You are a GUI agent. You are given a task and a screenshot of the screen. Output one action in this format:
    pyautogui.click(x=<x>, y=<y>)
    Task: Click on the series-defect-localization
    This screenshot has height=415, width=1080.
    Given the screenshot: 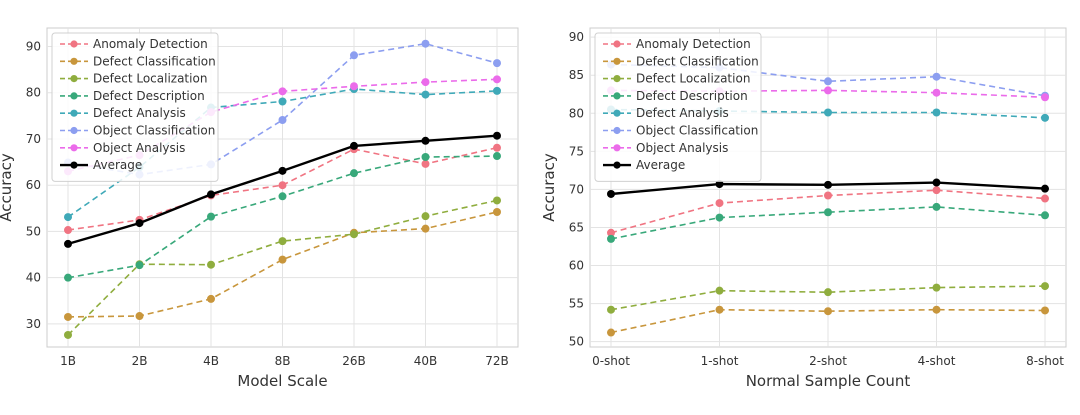 What is the action you would take?
    pyautogui.click(x=828, y=298)
    